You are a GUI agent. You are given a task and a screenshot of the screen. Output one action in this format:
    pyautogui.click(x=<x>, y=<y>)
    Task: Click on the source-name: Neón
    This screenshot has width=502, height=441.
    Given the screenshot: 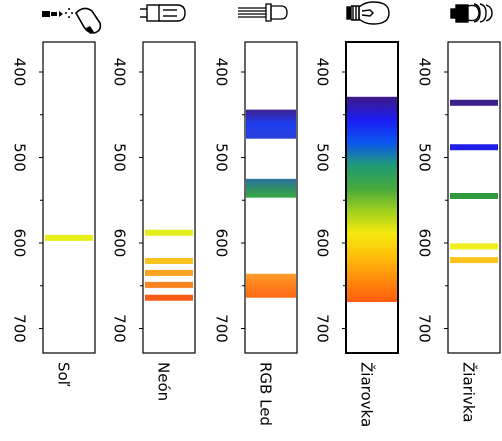 What is the action you would take?
    pyautogui.click(x=164, y=381)
    